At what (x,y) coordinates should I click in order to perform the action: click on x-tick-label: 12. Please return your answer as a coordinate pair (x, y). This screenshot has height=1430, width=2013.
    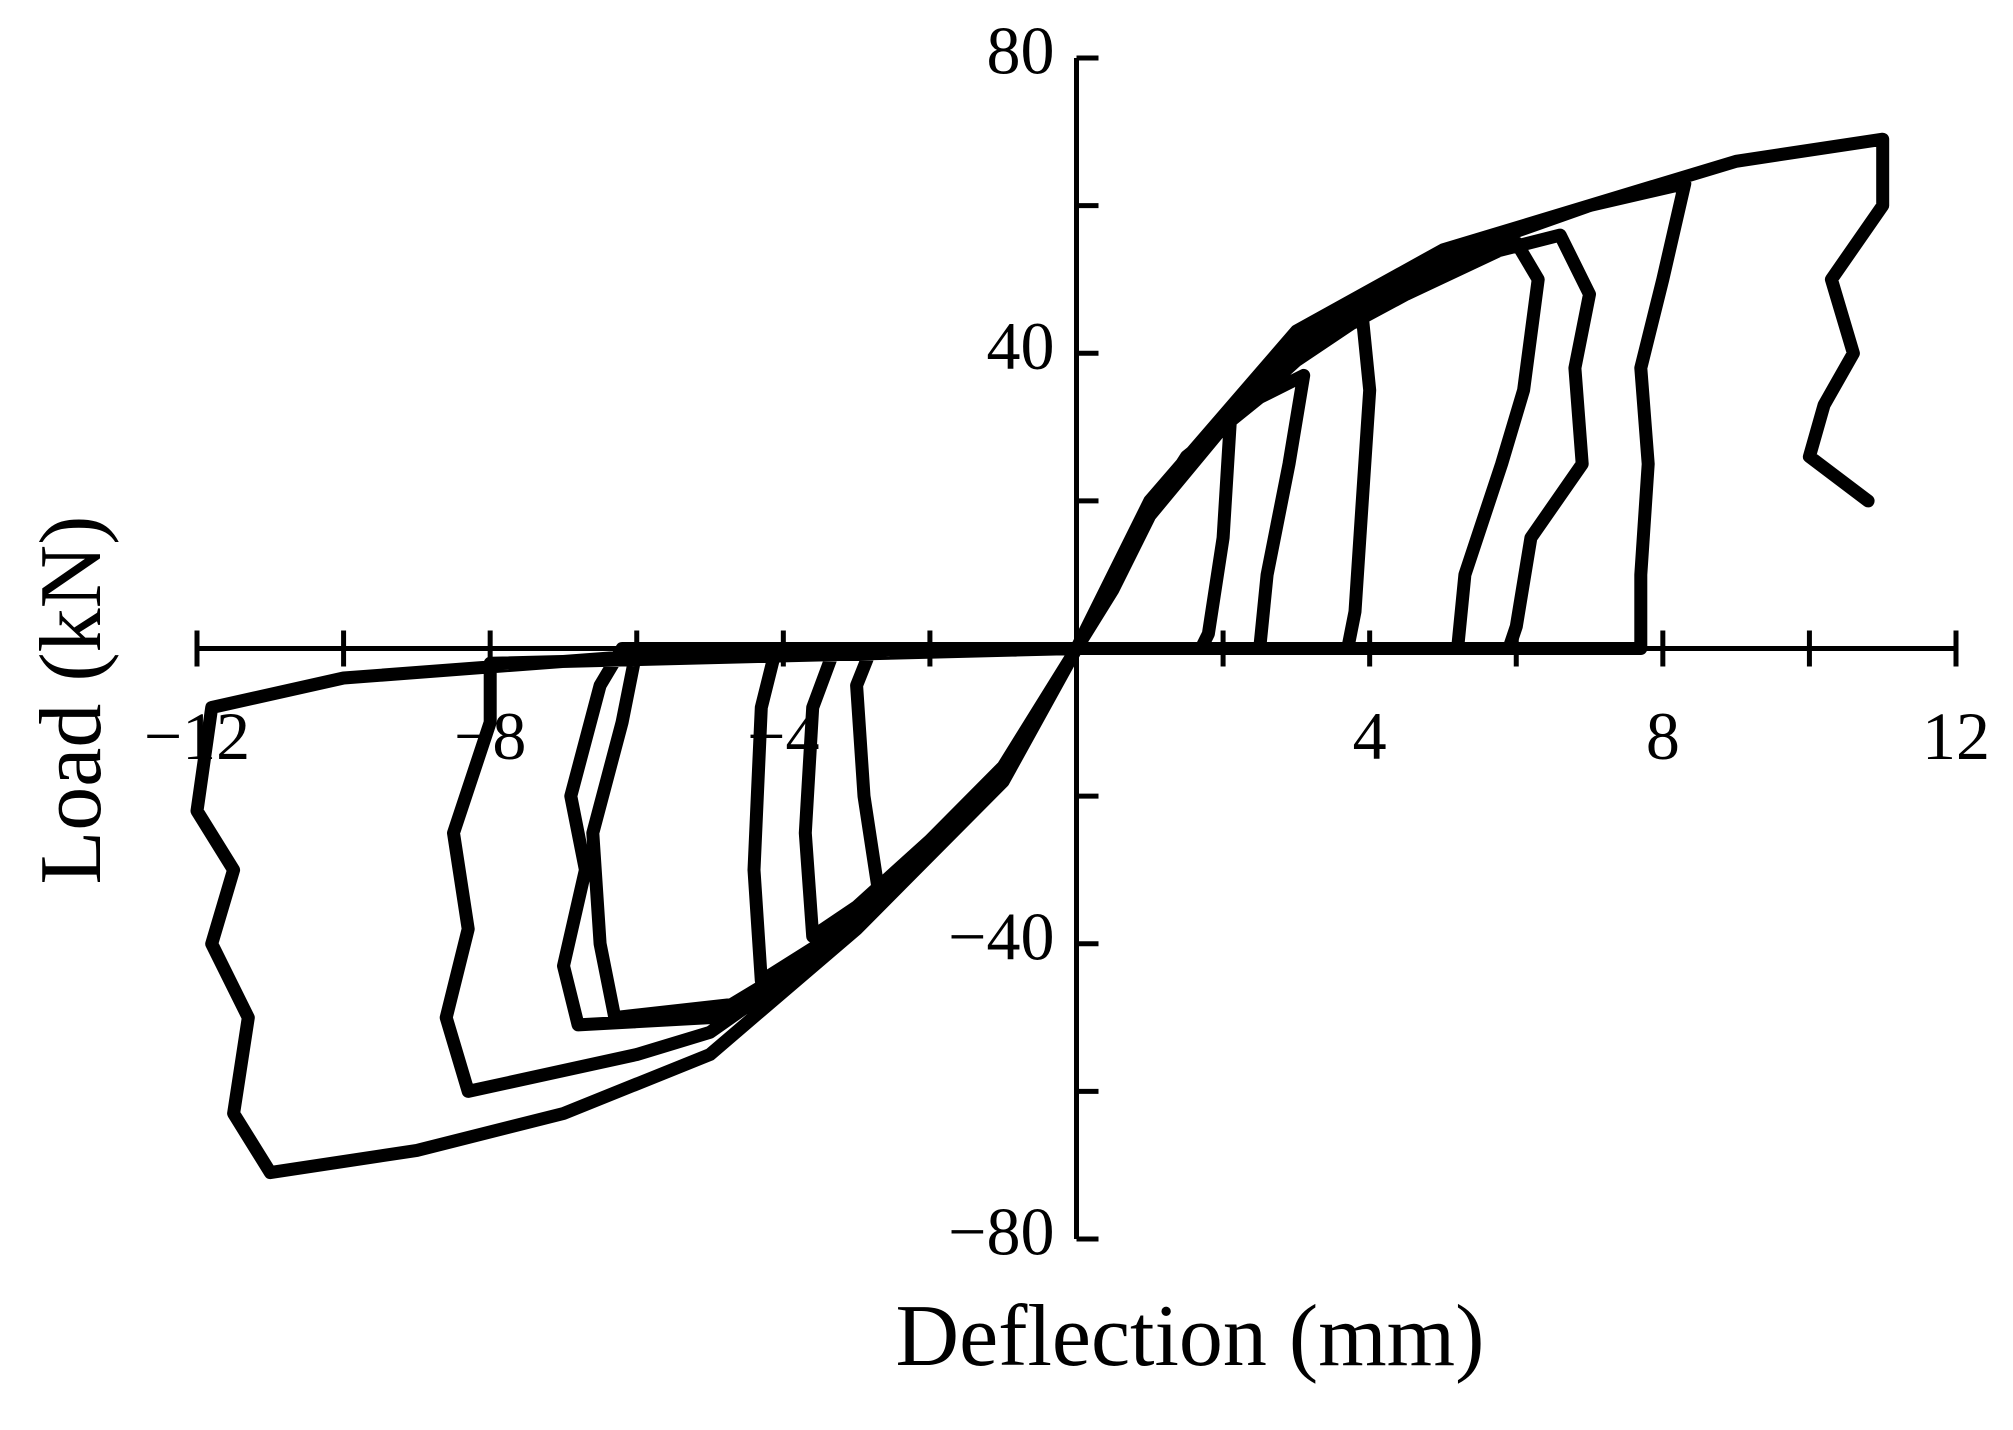
    Looking at the image, I should click on (1956, 736).